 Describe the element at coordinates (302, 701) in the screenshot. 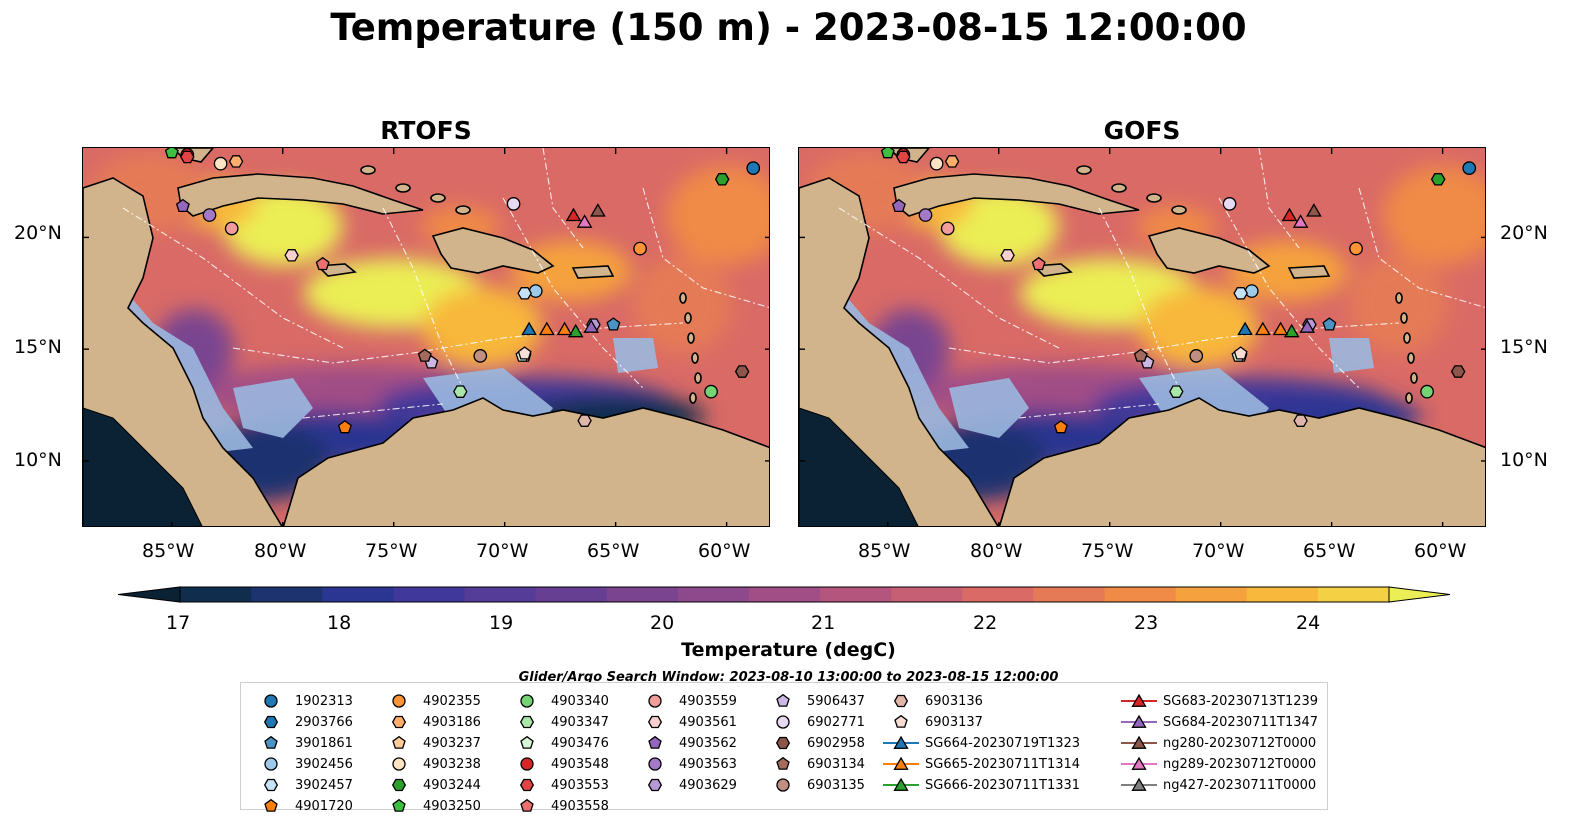

I see `legend-item: 1902313` at that location.